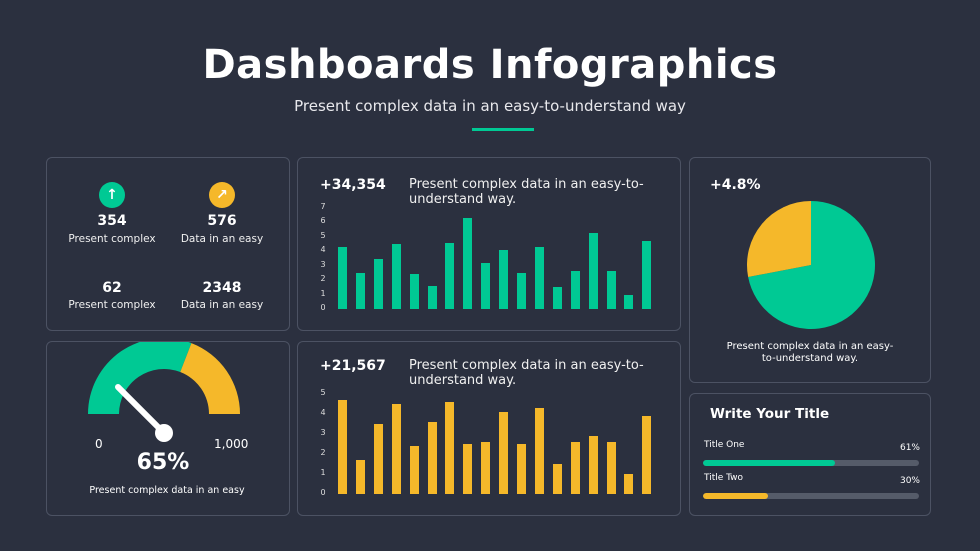 The width and height of the screenshot is (980, 551). Describe the element at coordinates (724, 445) in the screenshot. I see `progress-label: Title One` at that location.